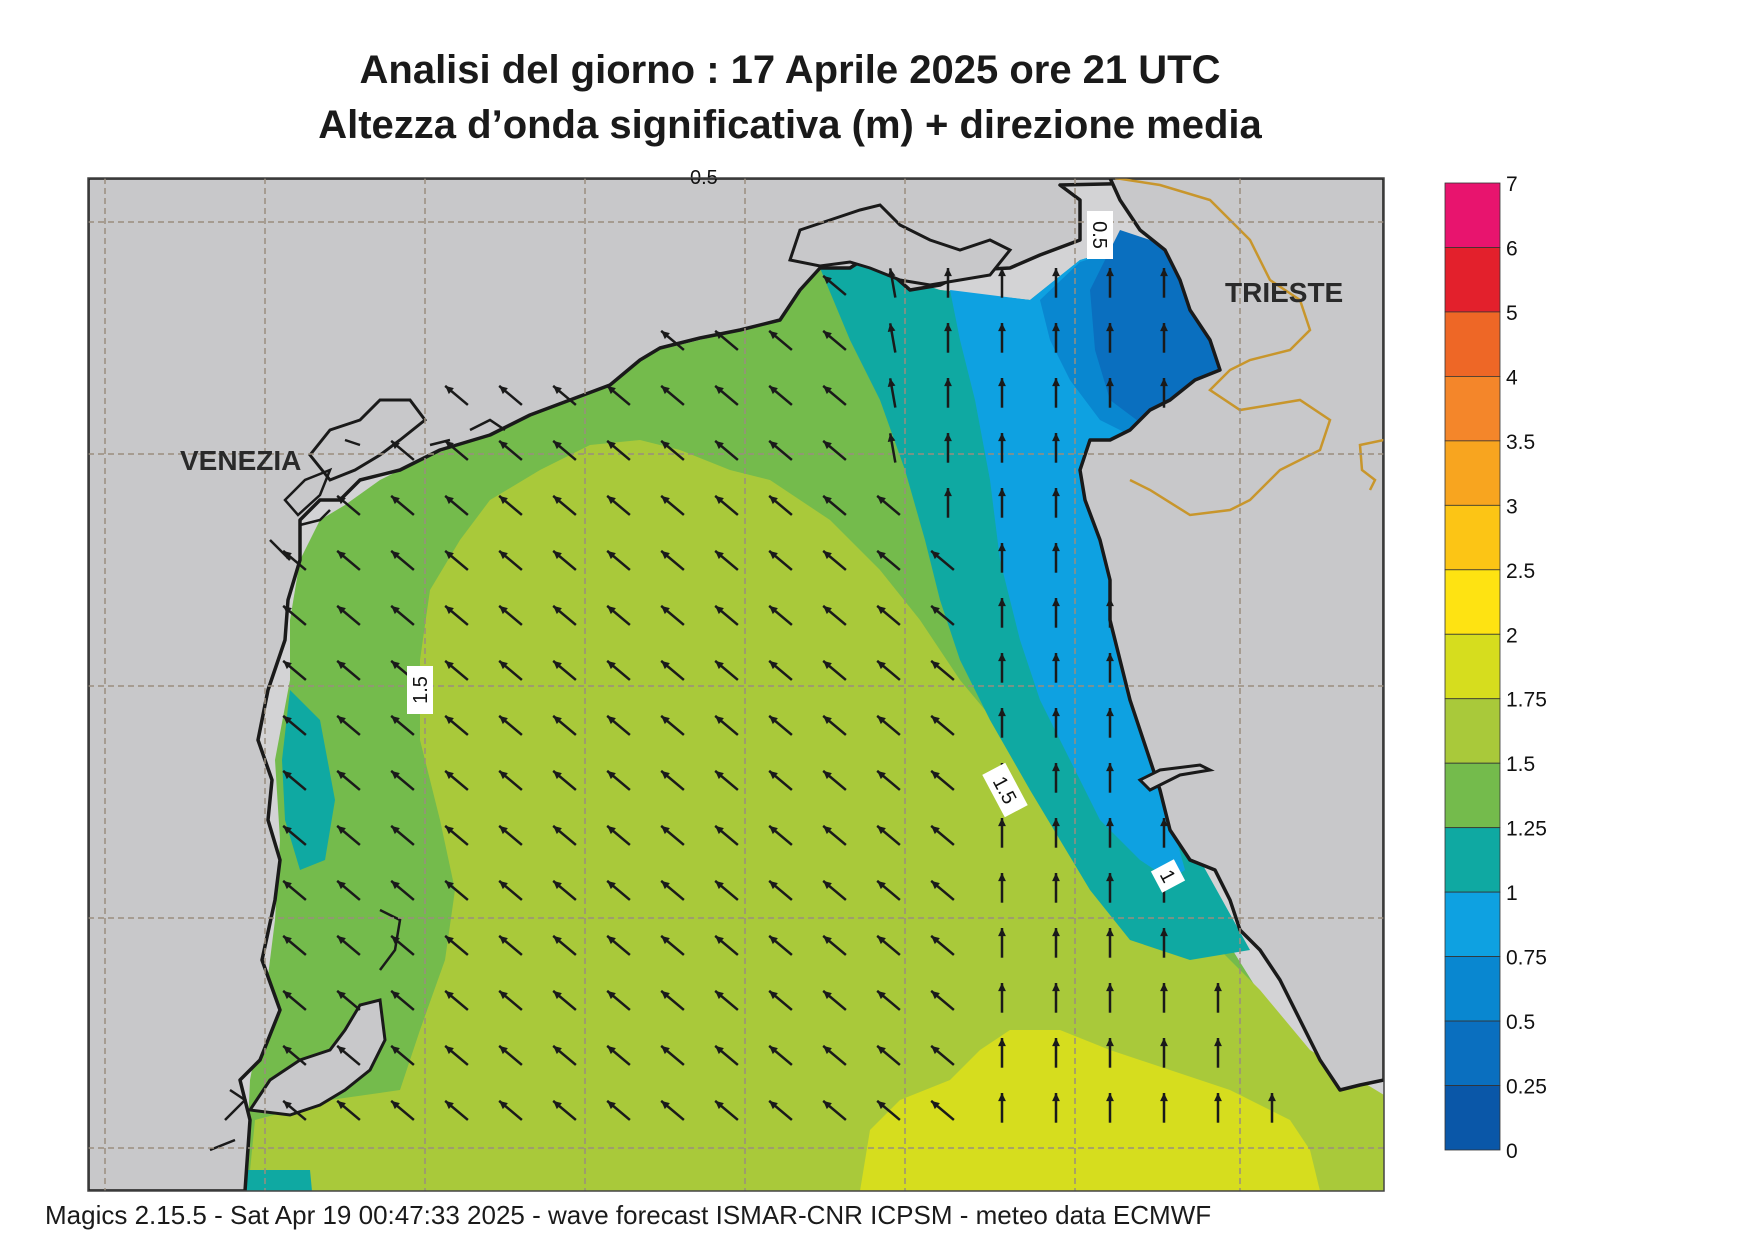  What do you see at coordinates (1512, 313) in the screenshot?
I see `colorbar-tick-label: 5` at bounding box center [1512, 313].